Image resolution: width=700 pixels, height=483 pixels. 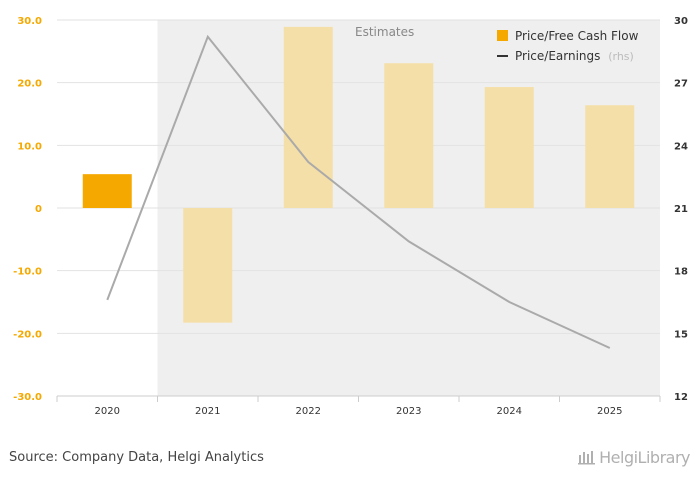 What do you see at coordinates (29, 84) in the screenshot?
I see `y-left-tick-1: 20.0` at bounding box center [29, 84].